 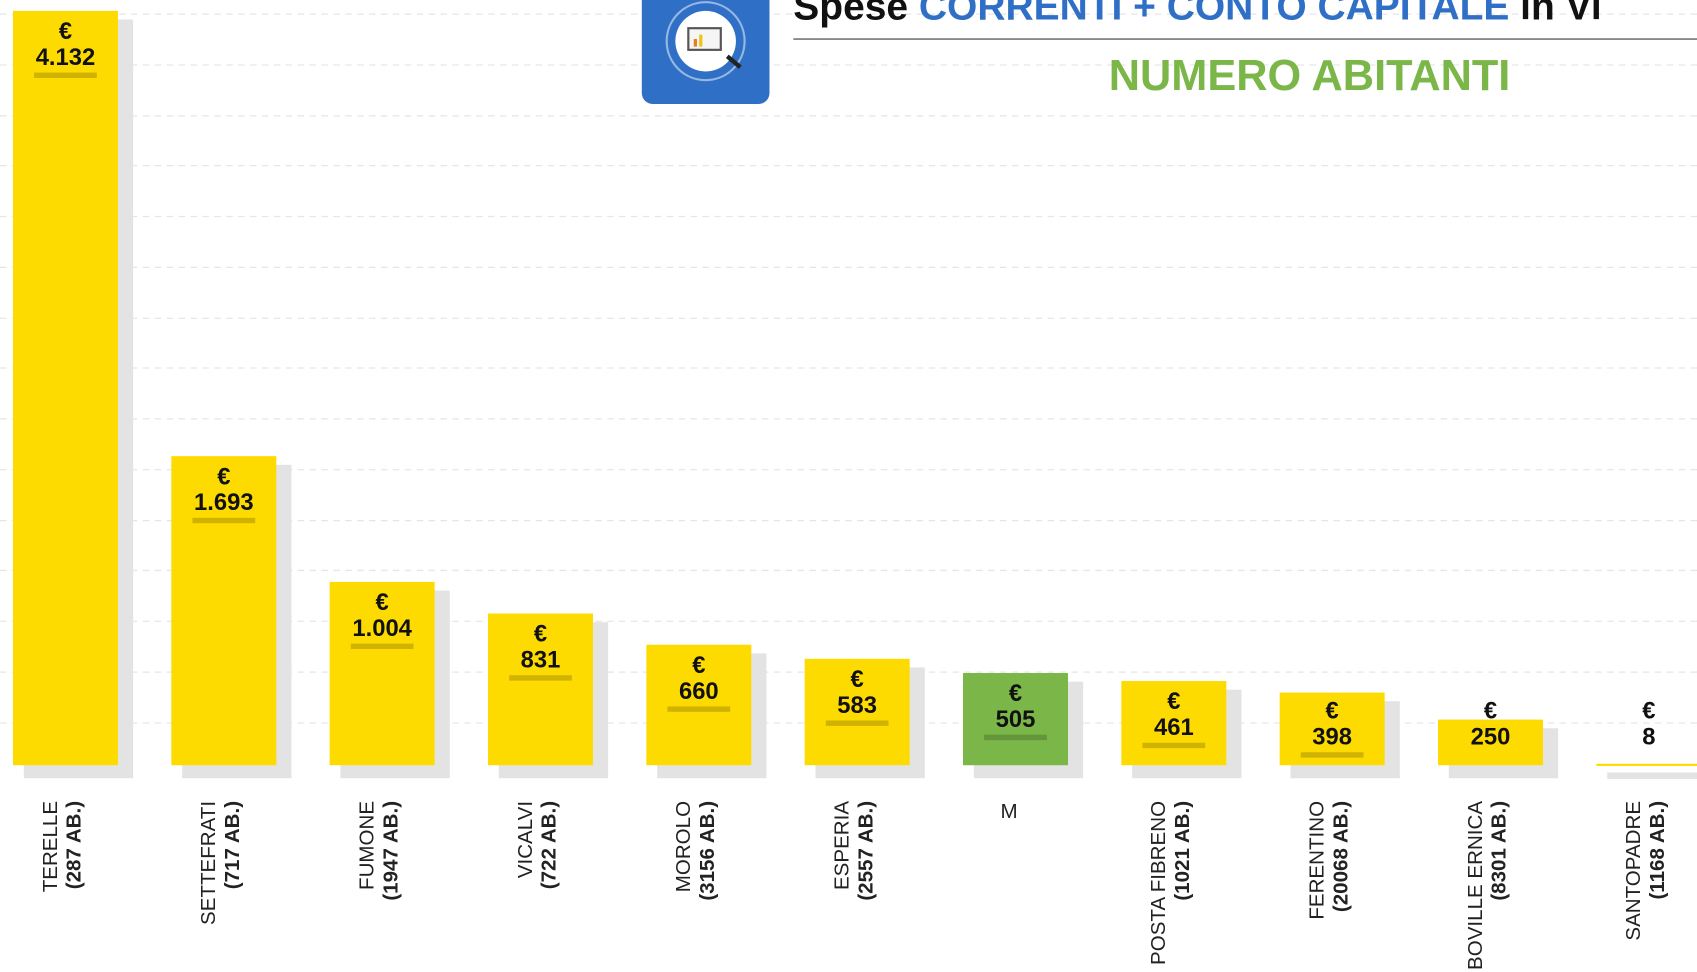 What do you see at coordinates (1214, 14) in the screenshot?
I see `title-part: CORRENTI + CONTO CAPITALE` at bounding box center [1214, 14].